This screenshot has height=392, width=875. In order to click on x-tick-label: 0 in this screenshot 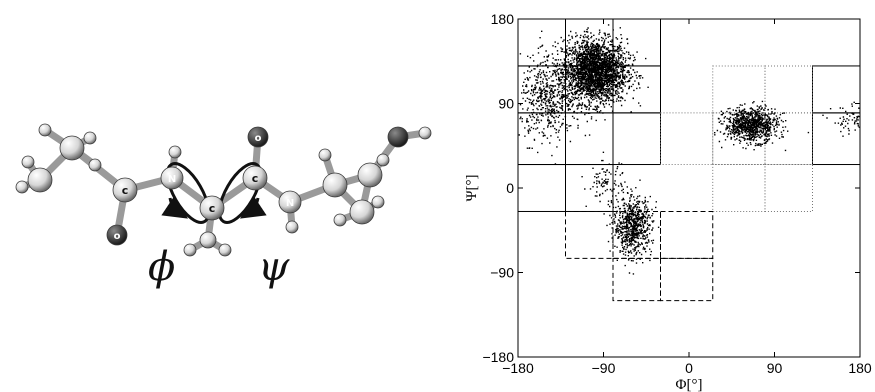, I will do `click(689, 368)`.